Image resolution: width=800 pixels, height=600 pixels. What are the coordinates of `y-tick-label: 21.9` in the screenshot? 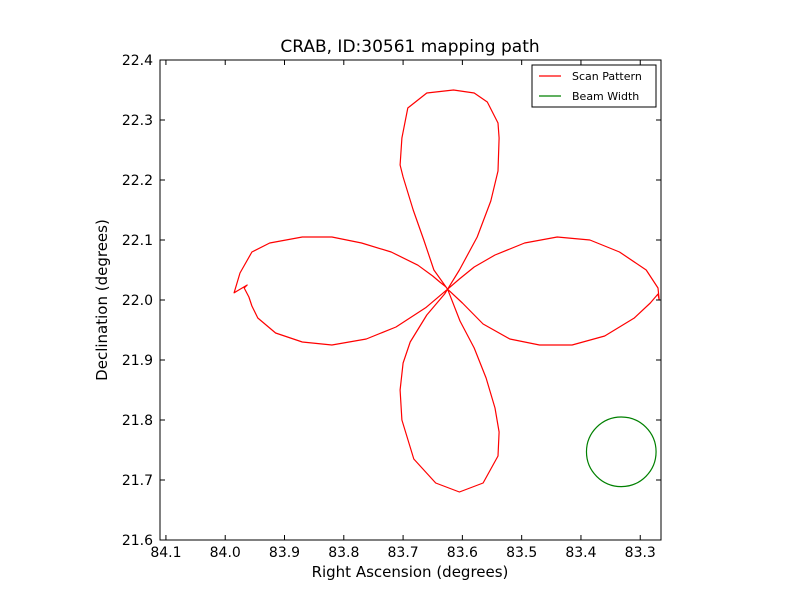 It's located at (137, 361).